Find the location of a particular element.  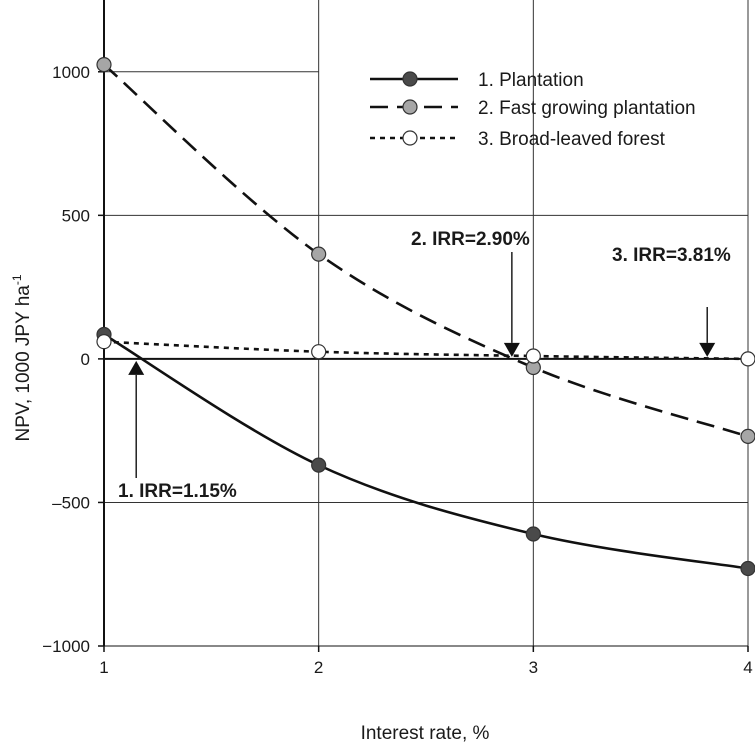

annotation-label: 1. IRR=1.15% is located at coordinates (177, 491).